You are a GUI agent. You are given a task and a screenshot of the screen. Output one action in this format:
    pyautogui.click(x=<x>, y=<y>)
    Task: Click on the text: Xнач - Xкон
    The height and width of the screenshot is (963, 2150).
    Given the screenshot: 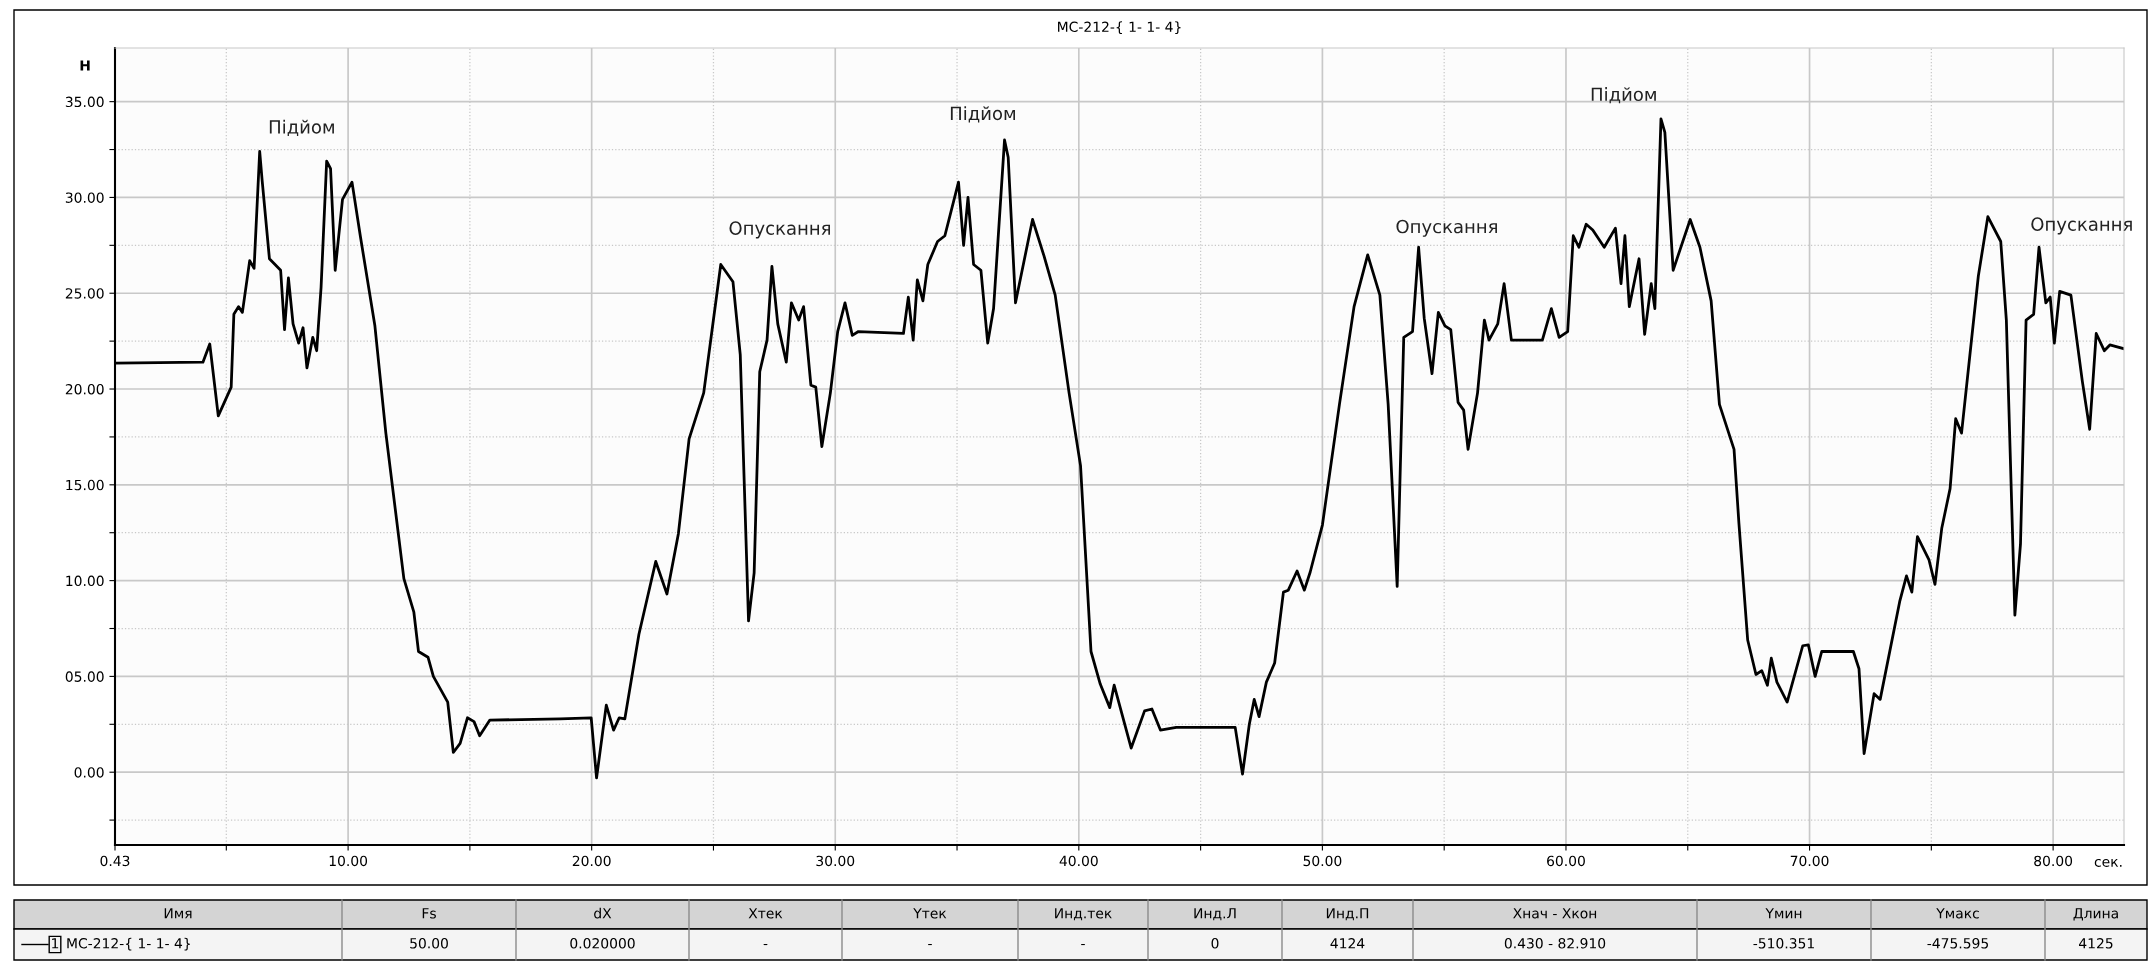 What is the action you would take?
    pyautogui.click(x=1555, y=913)
    